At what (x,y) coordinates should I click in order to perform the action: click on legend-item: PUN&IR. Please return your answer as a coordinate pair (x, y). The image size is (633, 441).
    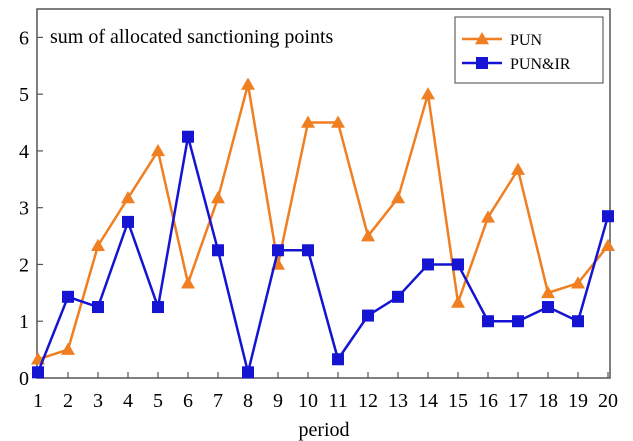
    Looking at the image, I should click on (516, 64).